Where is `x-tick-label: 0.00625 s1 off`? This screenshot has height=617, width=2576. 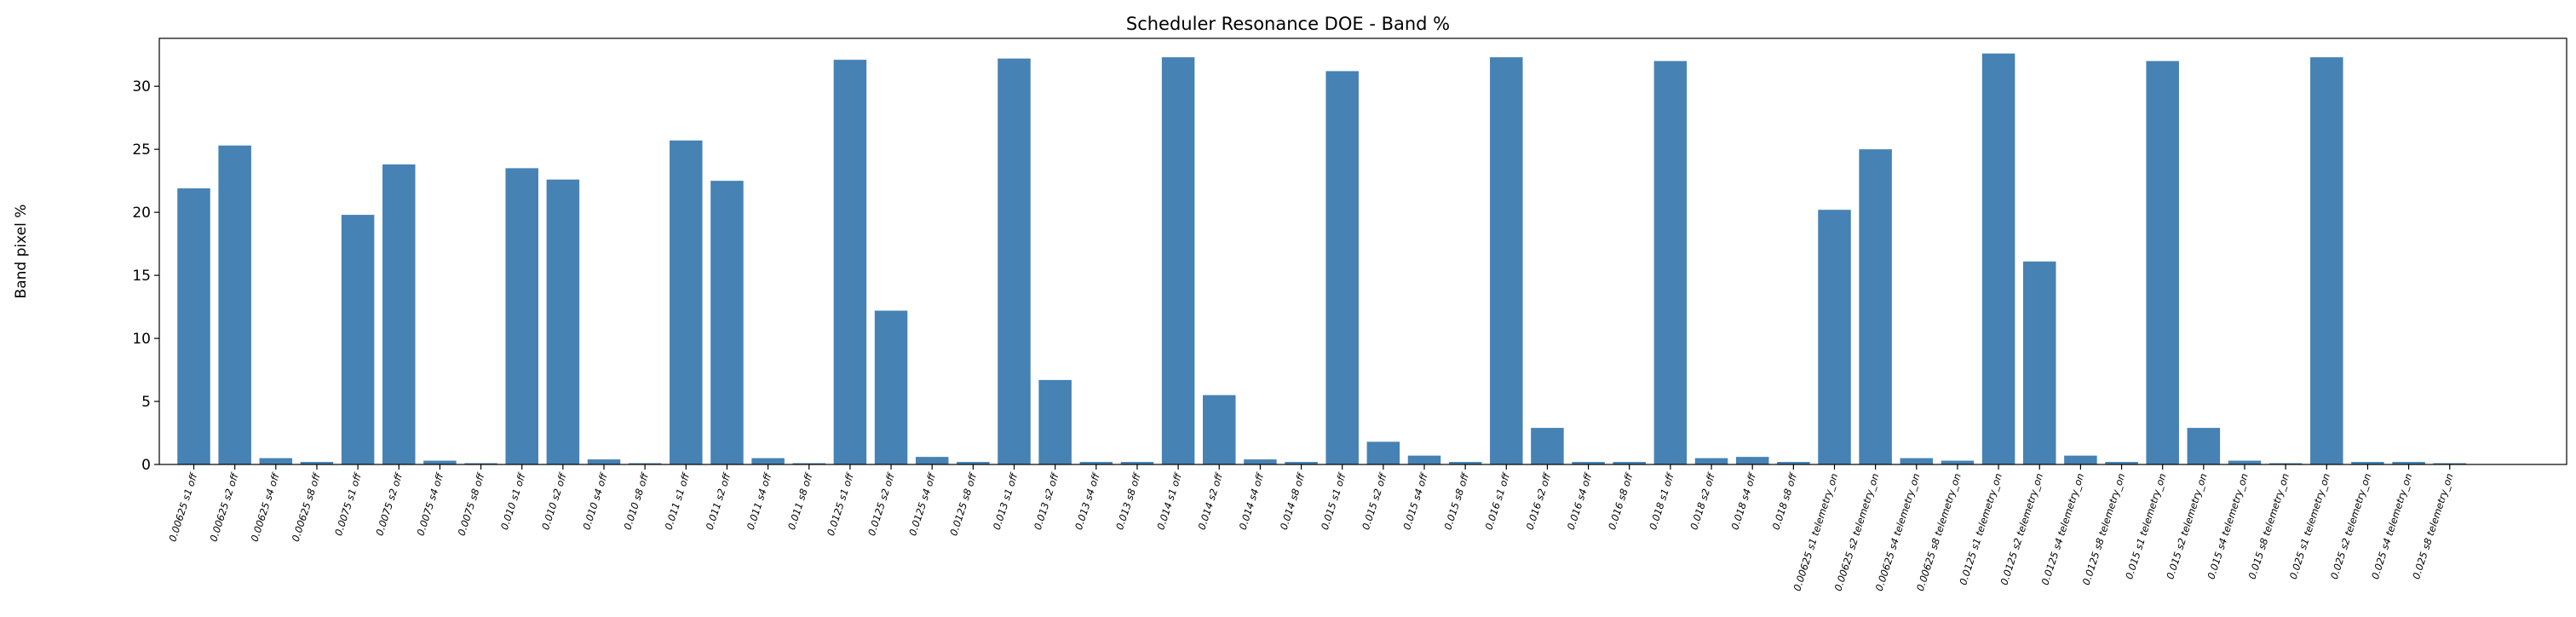
x-tick-label: 0.00625 s1 off is located at coordinates (183, 506).